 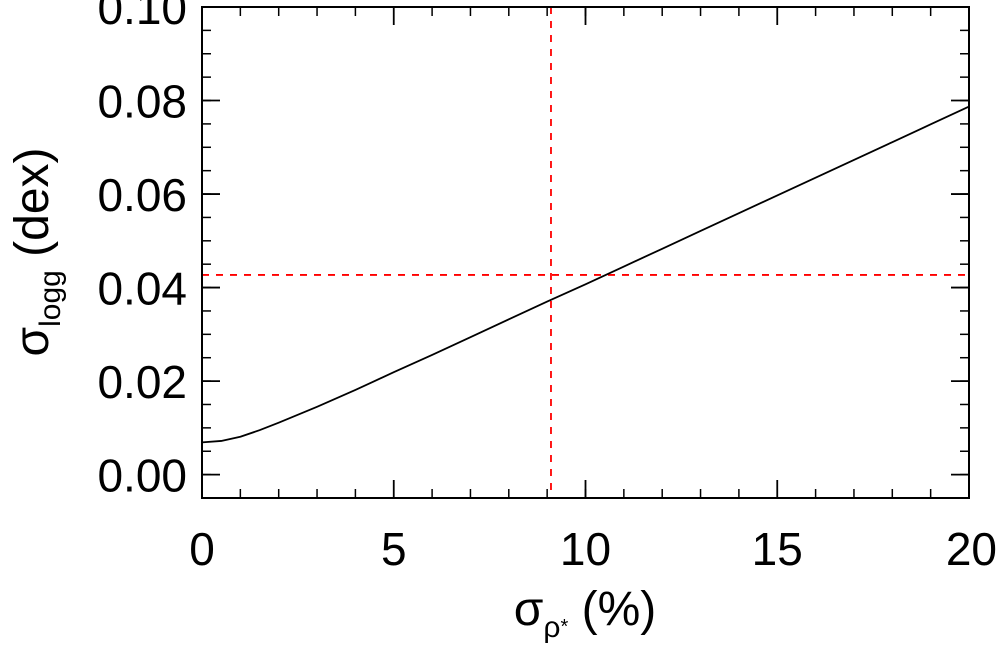 What do you see at coordinates (394, 549) in the screenshot?
I see `x-tick-label: 5` at bounding box center [394, 549].